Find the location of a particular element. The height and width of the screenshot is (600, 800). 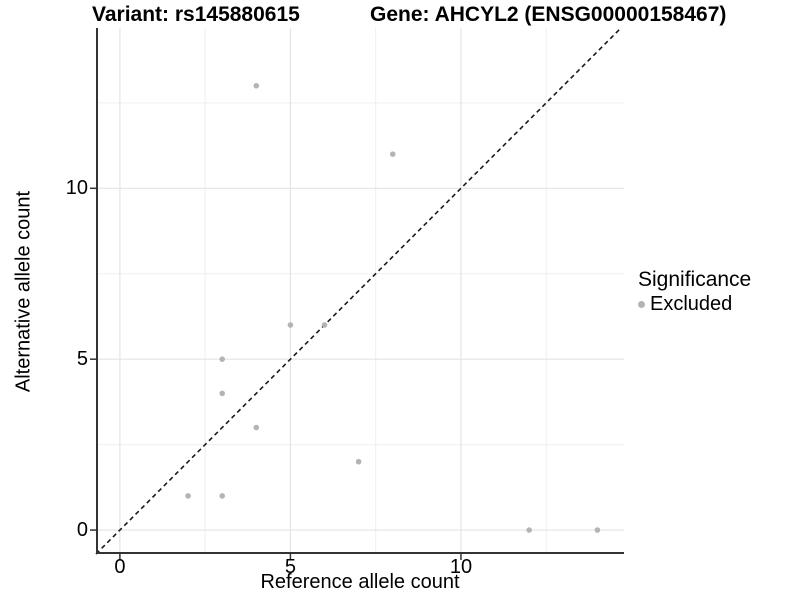

x-axis-title: Reference allele count is located at coordinates (360, 582).